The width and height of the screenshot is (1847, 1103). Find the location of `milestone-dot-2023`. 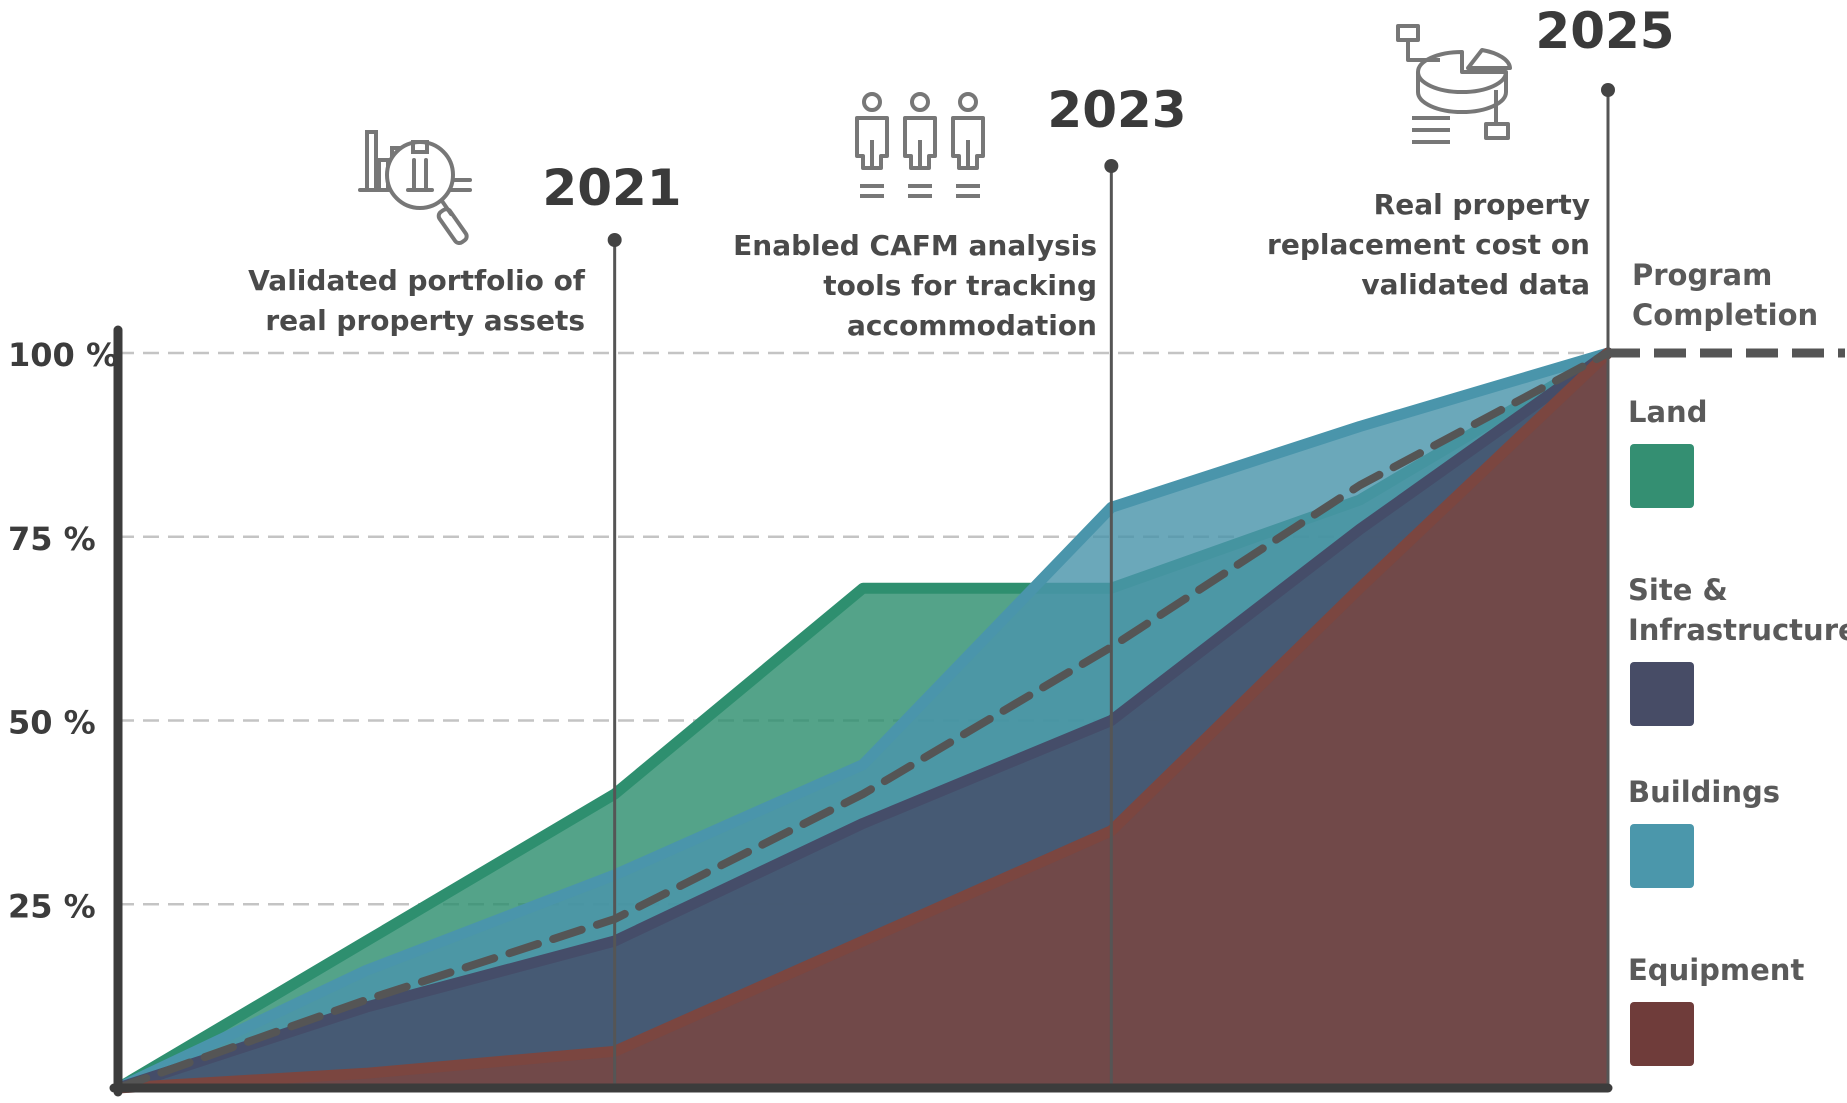

milestone-dot-2023 is located at coordinates (1111, 166).